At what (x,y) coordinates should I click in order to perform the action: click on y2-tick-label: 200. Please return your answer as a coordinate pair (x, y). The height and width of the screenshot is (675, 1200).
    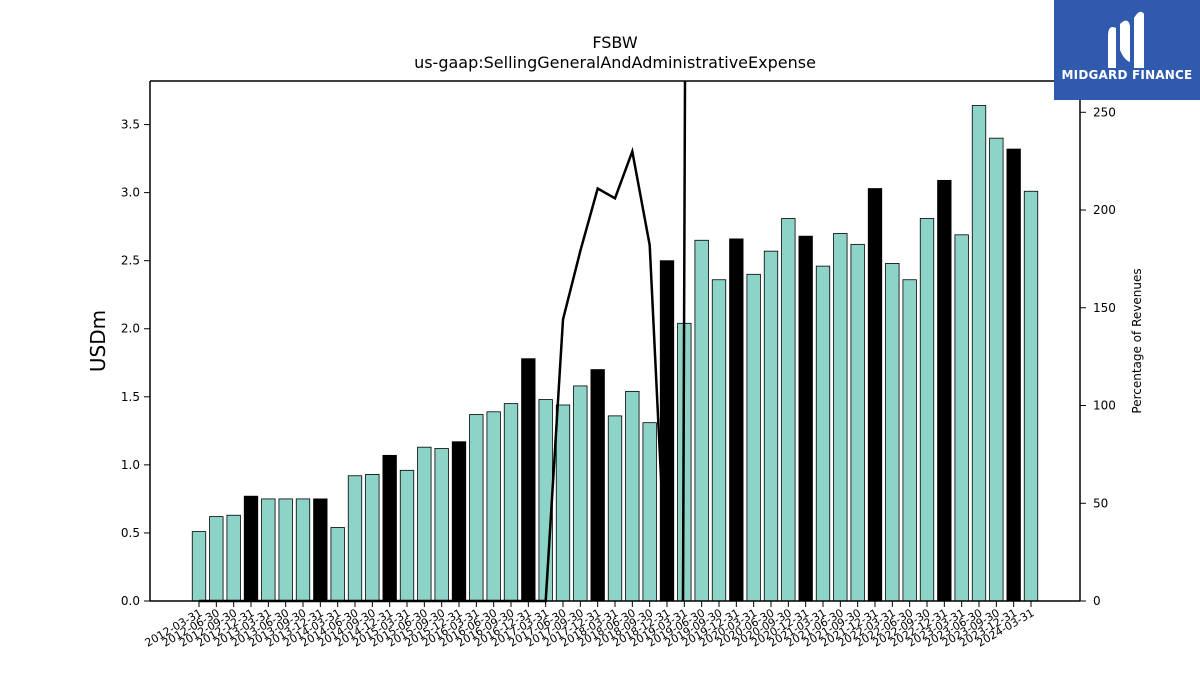
    Looking at the image, I should click on (1104, 210).